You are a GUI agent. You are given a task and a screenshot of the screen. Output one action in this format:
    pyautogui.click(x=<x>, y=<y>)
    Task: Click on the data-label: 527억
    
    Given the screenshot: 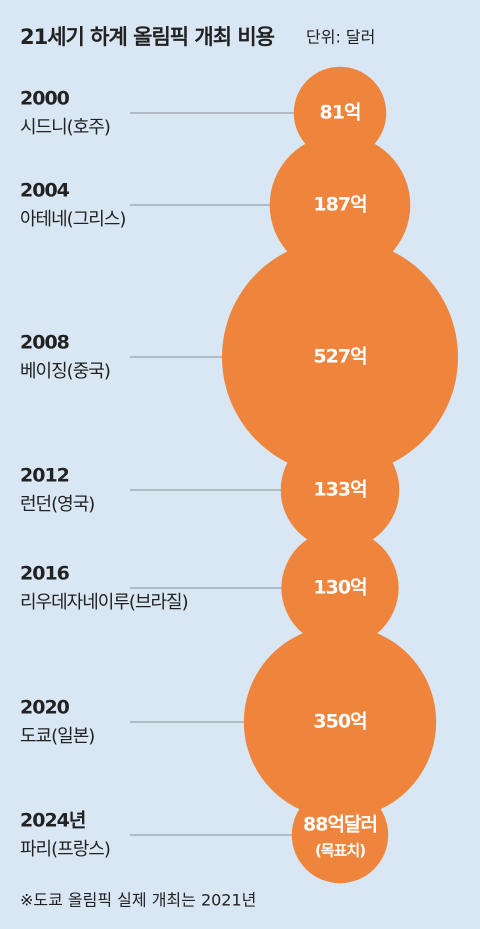 What is the action you would take?
    pyautogui.click(x=339, y=357)
    